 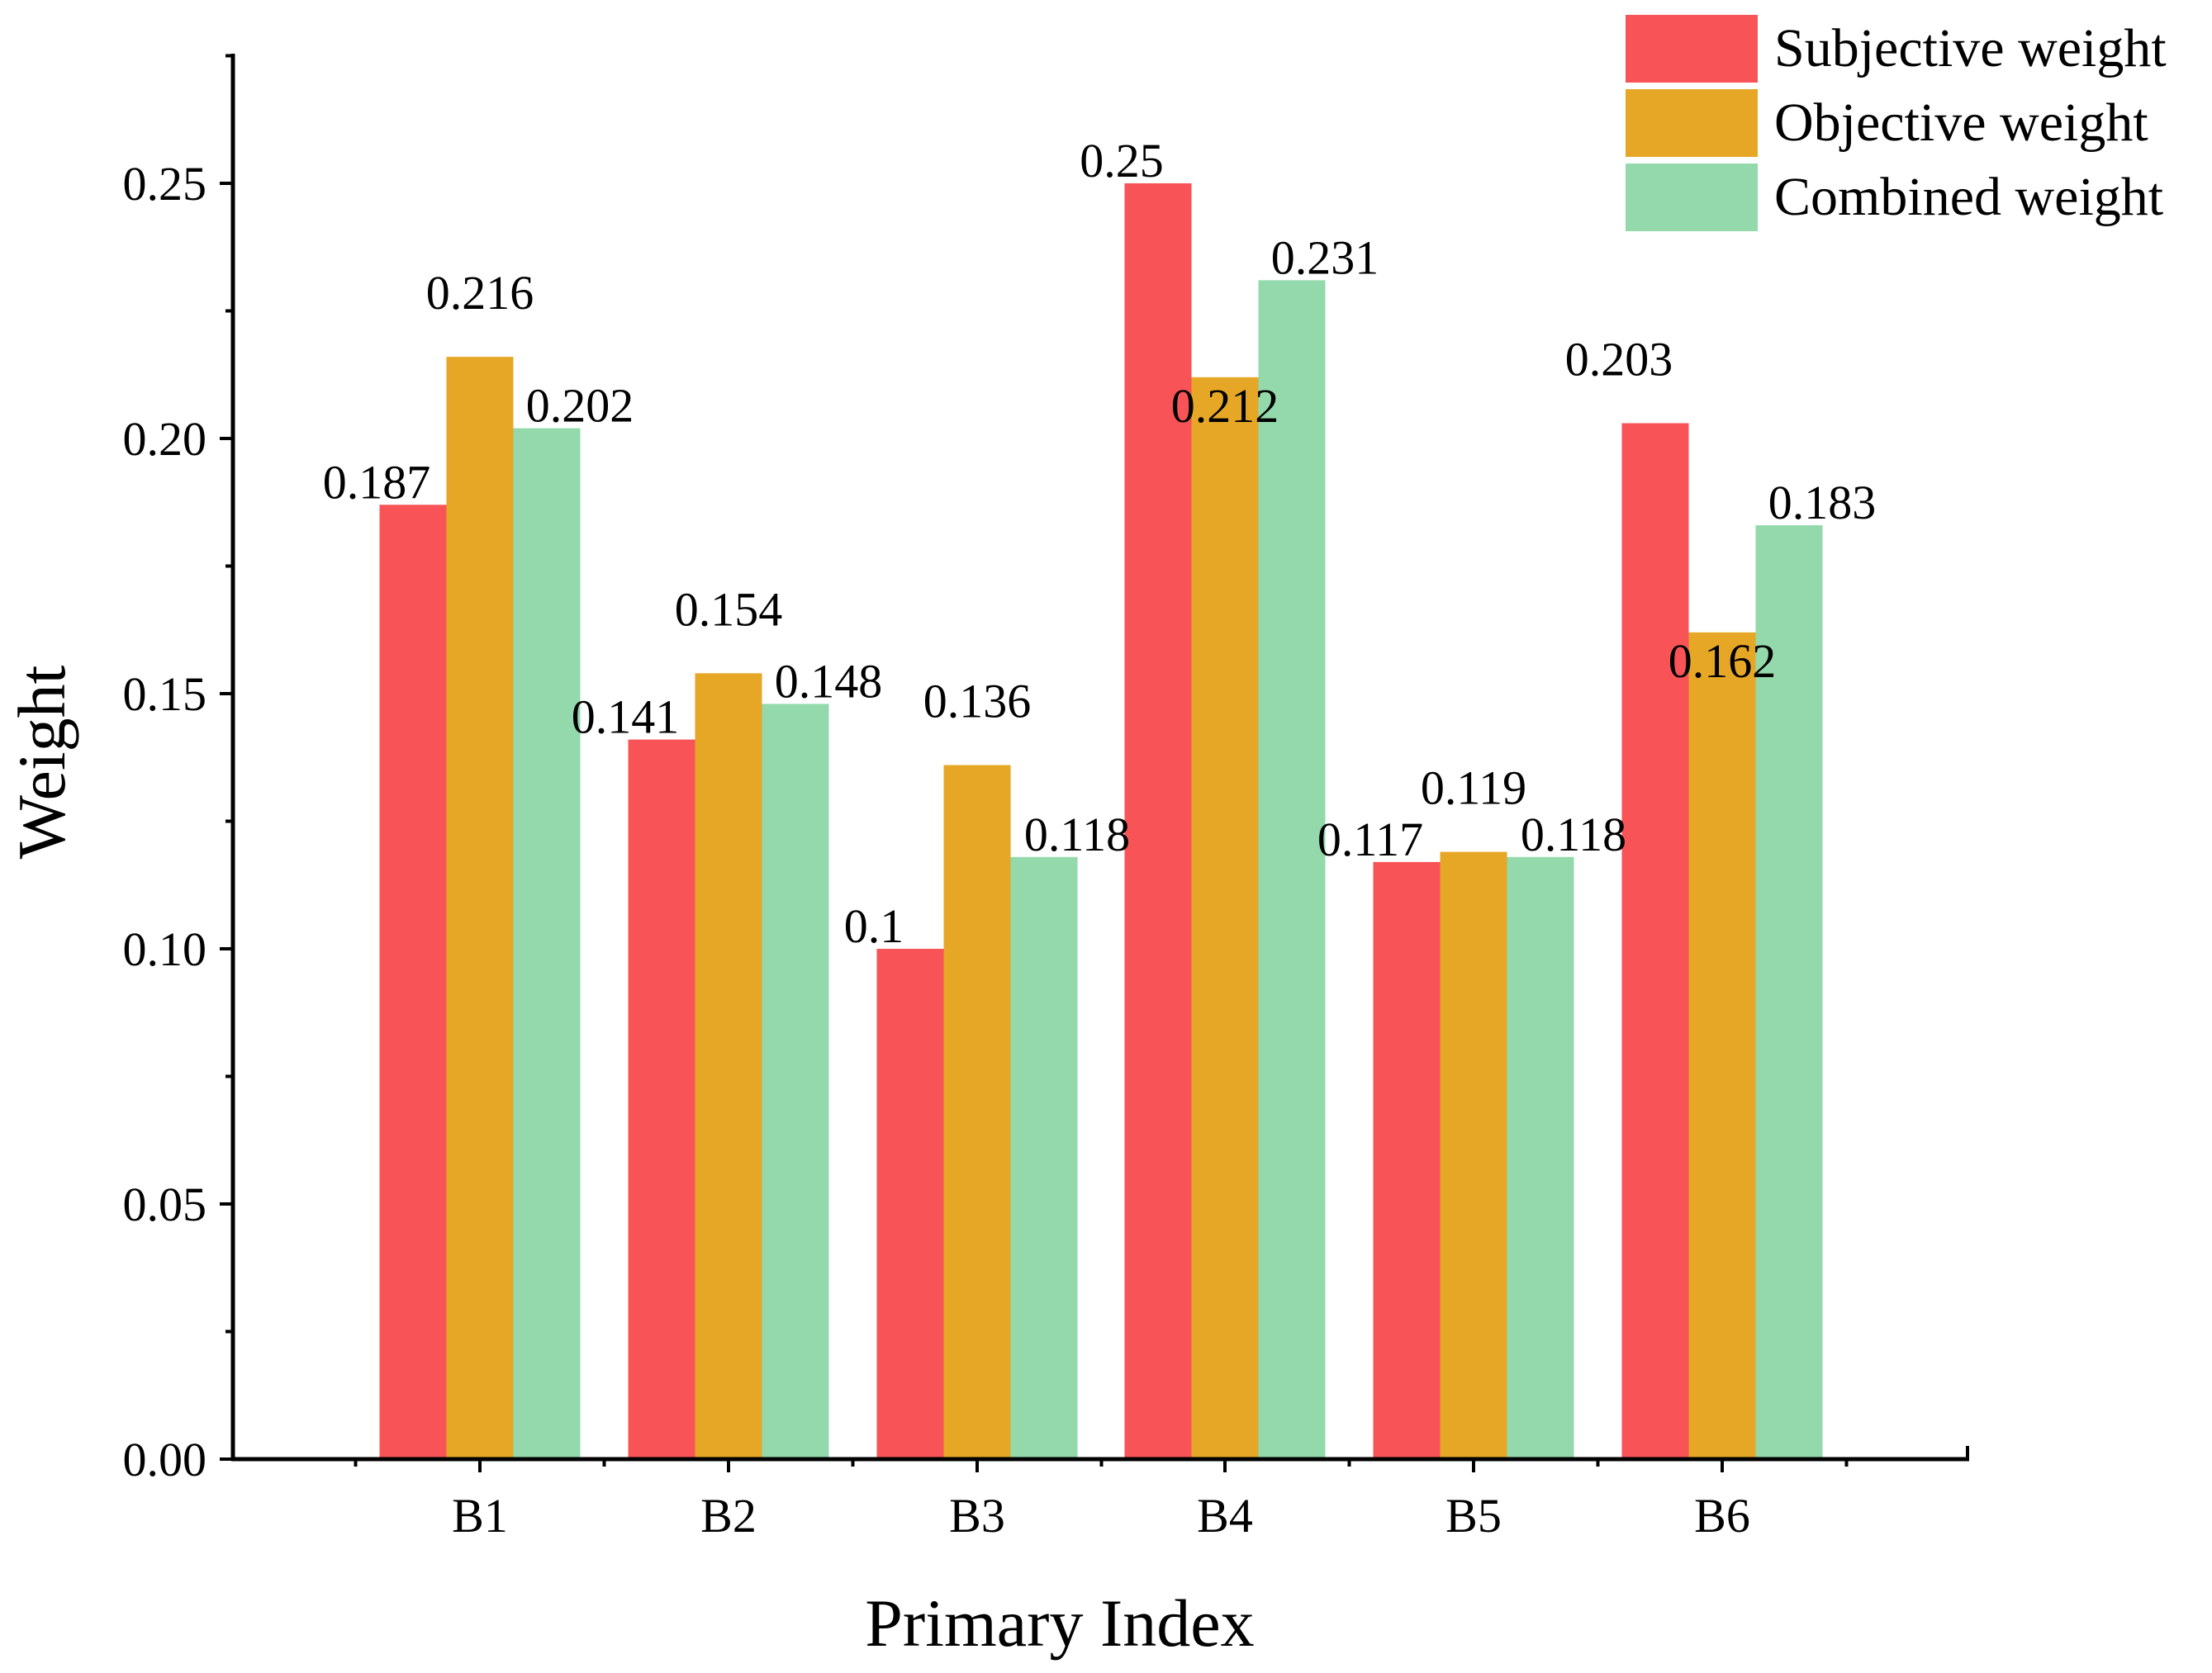 I want to click on bar-combined-weight-b3, so click(x=1044, y=1157).